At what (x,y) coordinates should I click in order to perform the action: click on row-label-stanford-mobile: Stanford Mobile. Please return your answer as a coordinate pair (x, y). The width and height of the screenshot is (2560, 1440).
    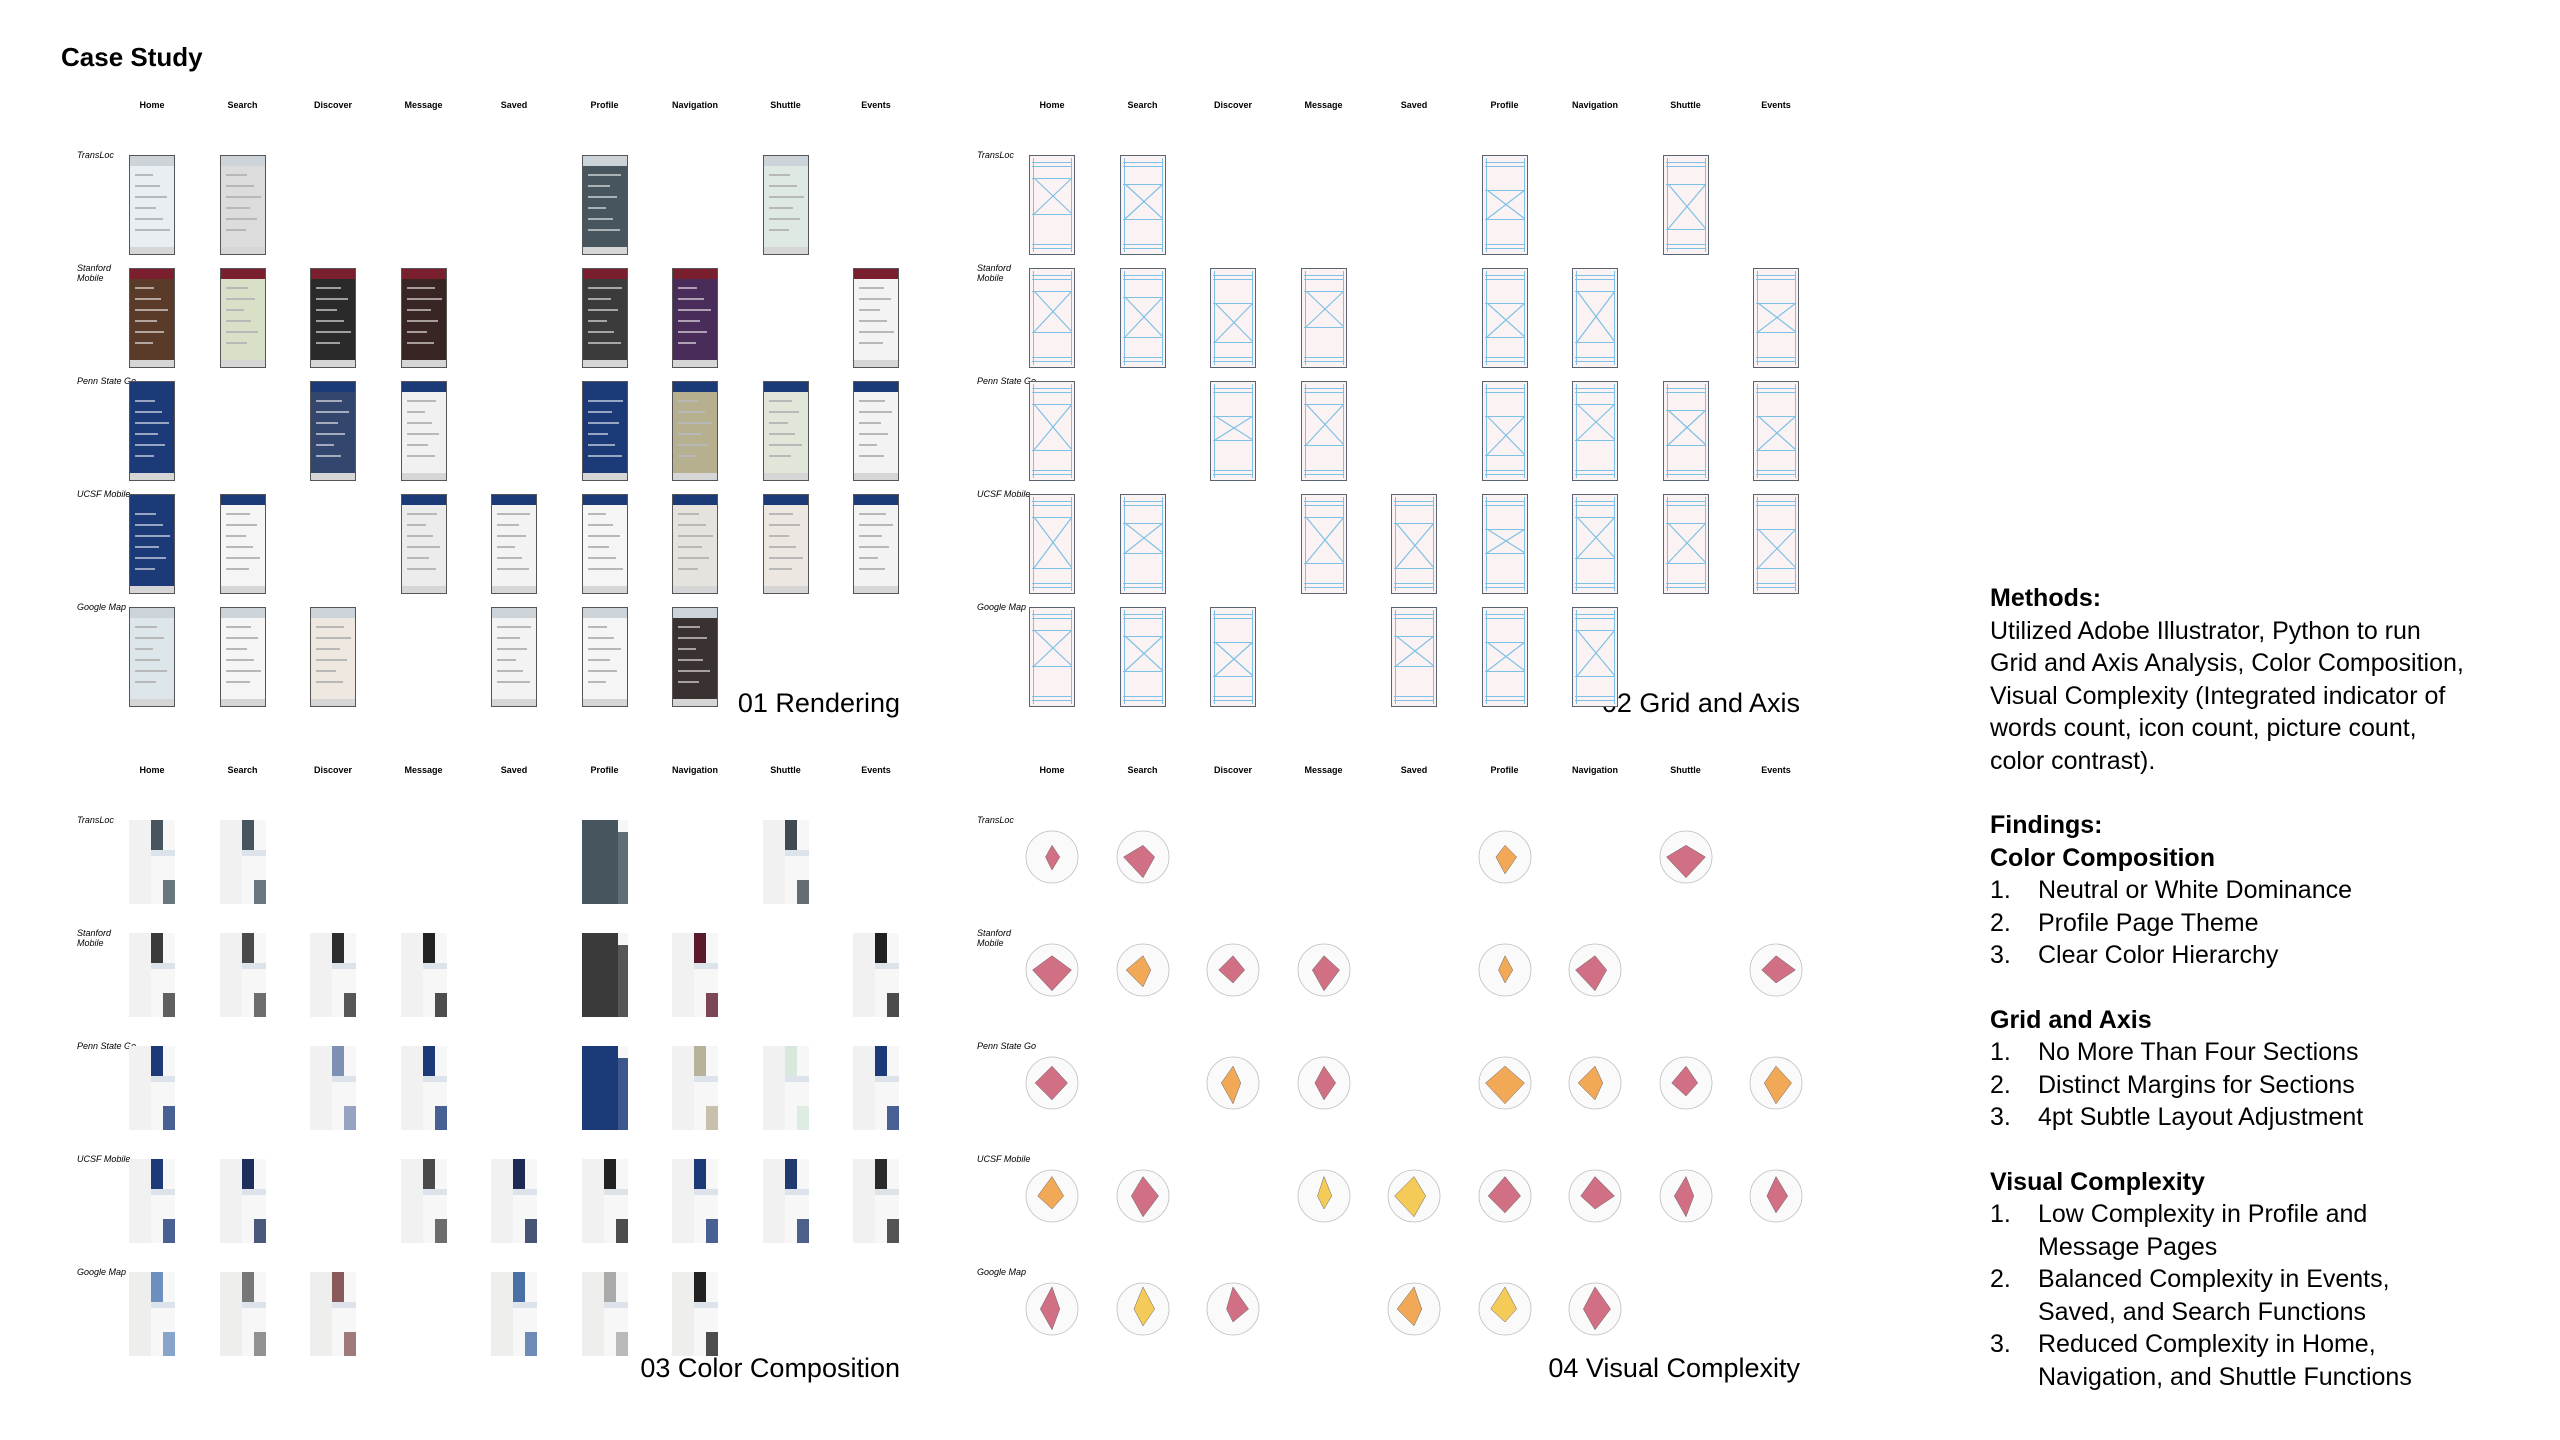
    Looking at the image, I should click on (94, 273).